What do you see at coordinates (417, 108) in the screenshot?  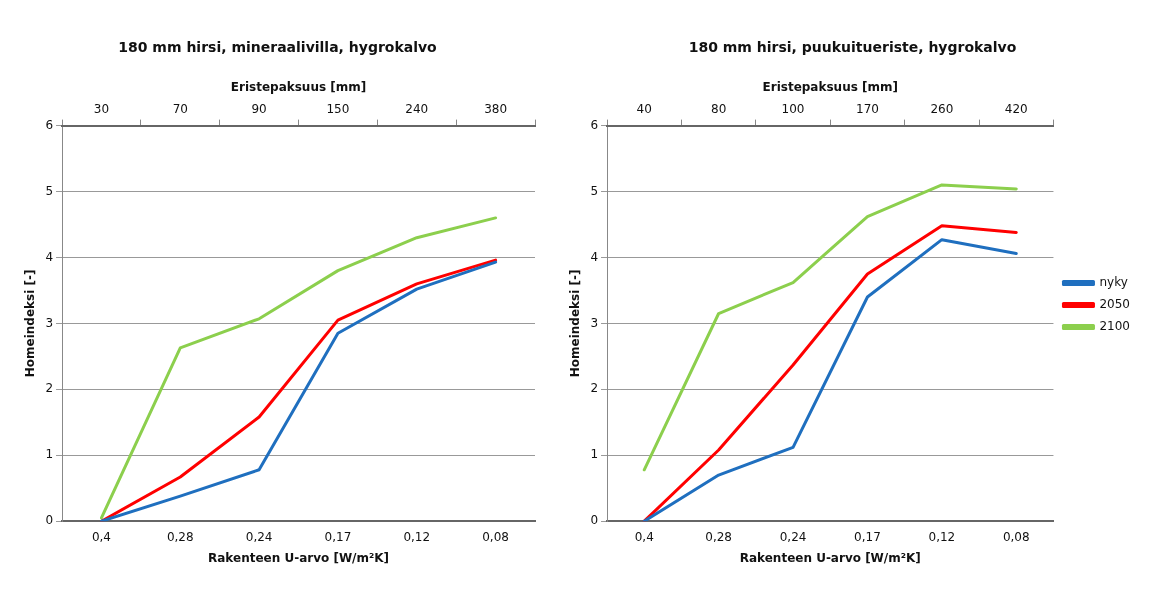 I see `text: 240` at bounding box center [417, 108].